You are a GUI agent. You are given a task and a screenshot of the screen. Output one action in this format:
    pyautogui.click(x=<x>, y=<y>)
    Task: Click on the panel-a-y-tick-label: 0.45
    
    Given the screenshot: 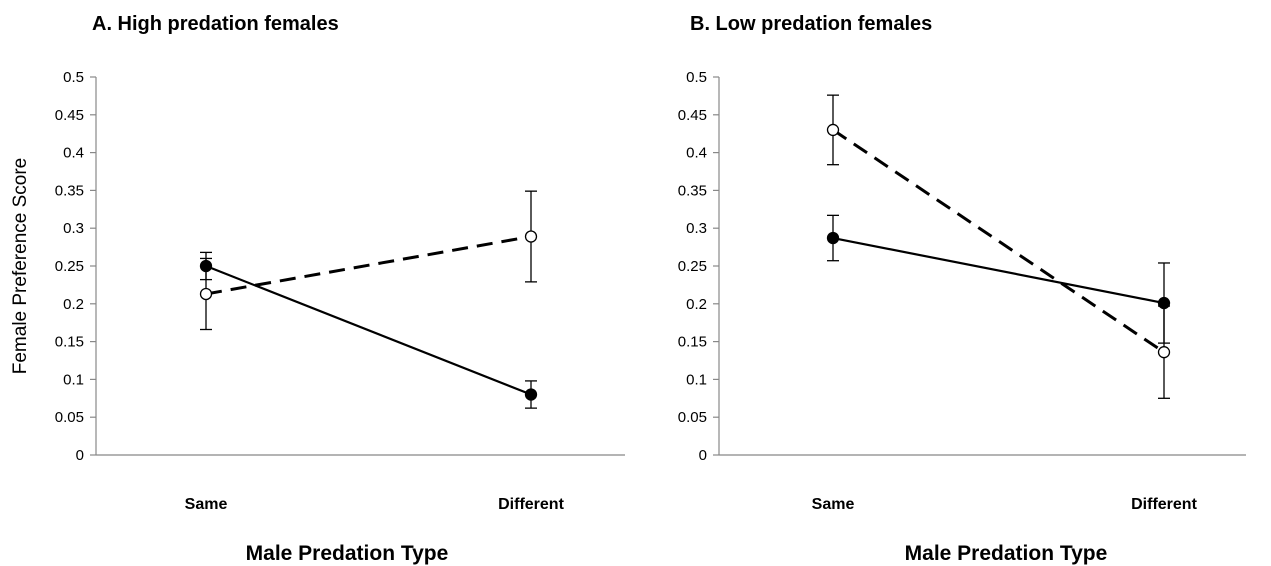 What is the action you would take?
    pyautogui.click(x=69, y=115)
    